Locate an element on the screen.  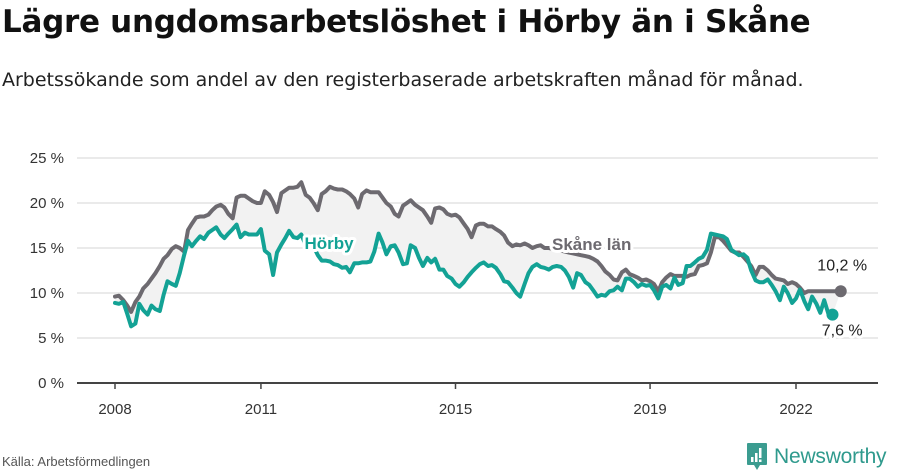
bar-chart-speech-bubble-icon is located at coordinates (757, 456).